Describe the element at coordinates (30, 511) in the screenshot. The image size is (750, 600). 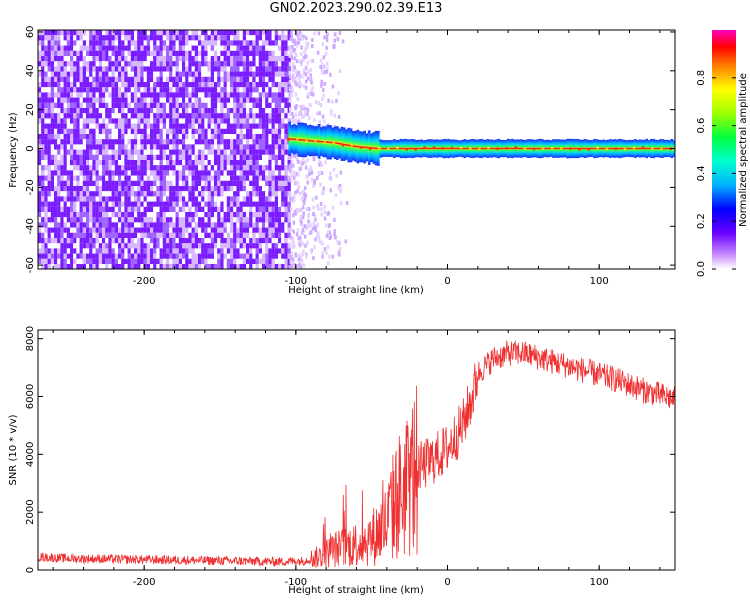
I see `y-tick-label: 2000` at that location.